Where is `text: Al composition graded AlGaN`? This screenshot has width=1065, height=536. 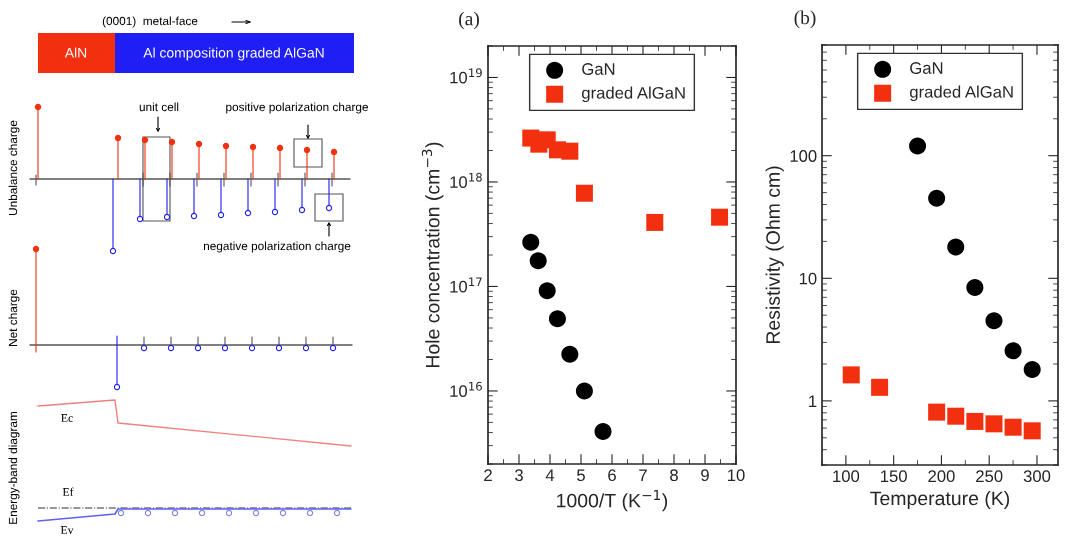 text: Al composition graded AlGaN is located at coordinates (233, 54).